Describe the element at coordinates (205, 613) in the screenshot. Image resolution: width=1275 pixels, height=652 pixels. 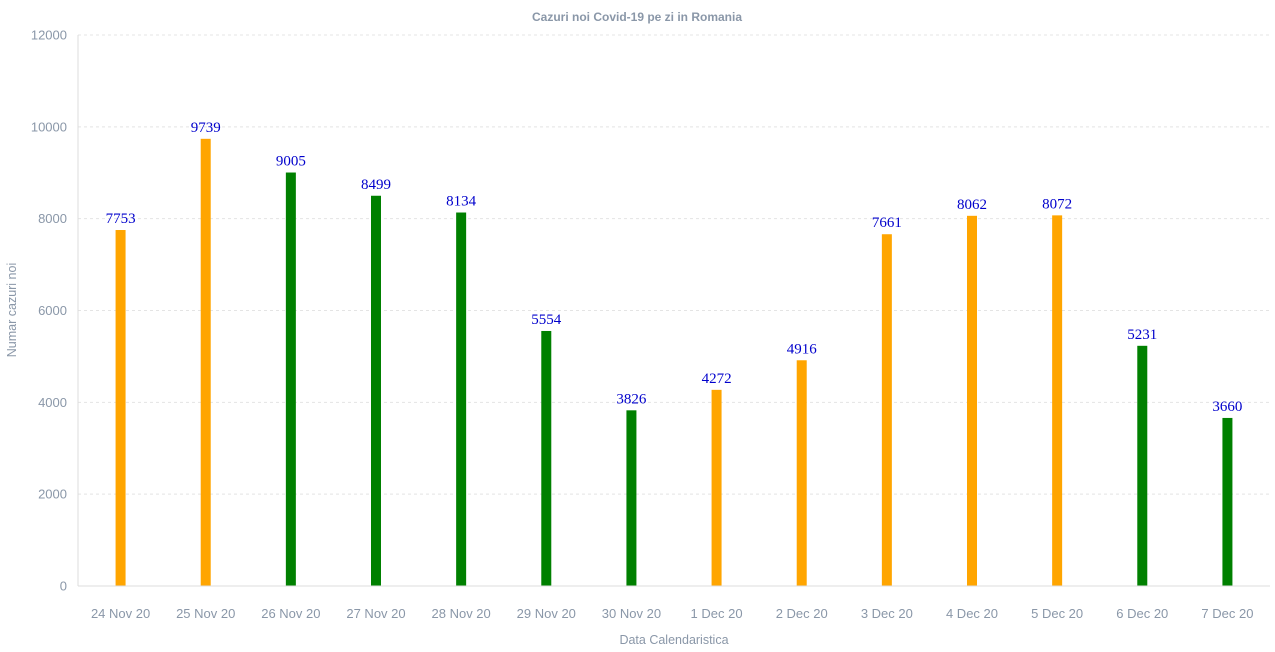
I see `x-tick-label: 25 Nov 20` at that location.